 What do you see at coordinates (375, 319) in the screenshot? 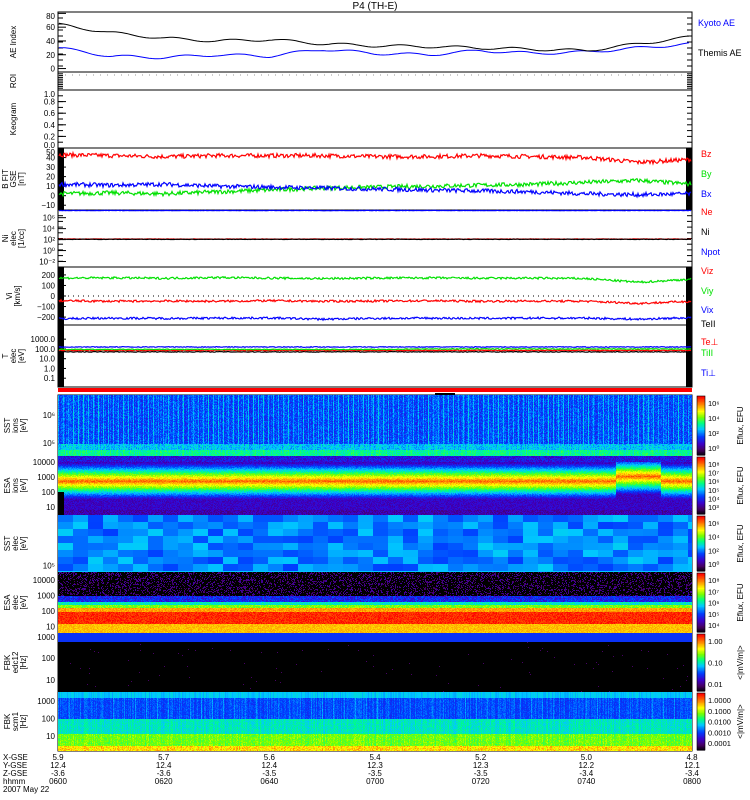
I see `series-line-vix` at bounding box center [375, 319].